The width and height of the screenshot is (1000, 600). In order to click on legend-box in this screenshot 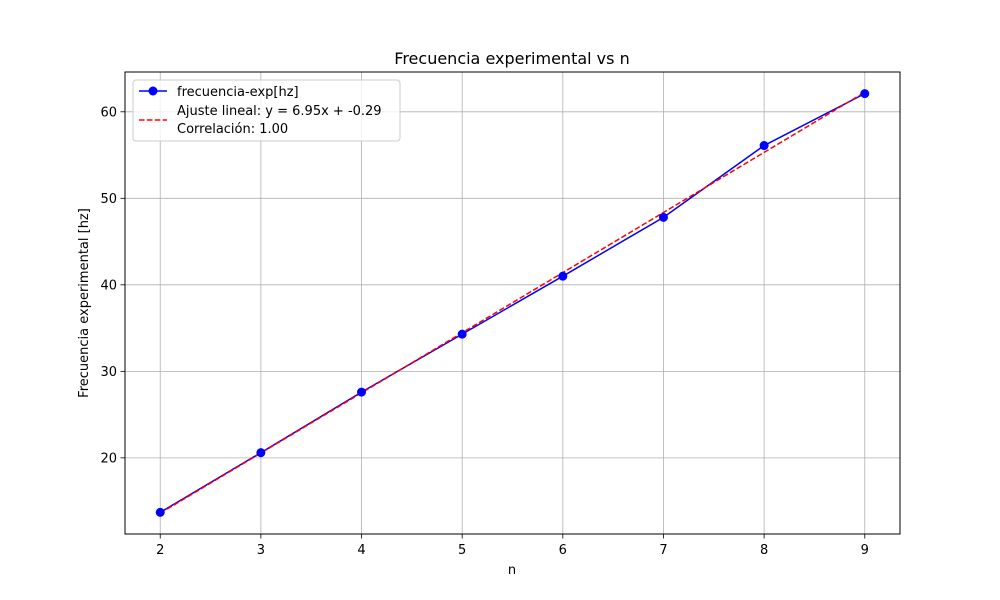, I will do `click(266, 110)`.